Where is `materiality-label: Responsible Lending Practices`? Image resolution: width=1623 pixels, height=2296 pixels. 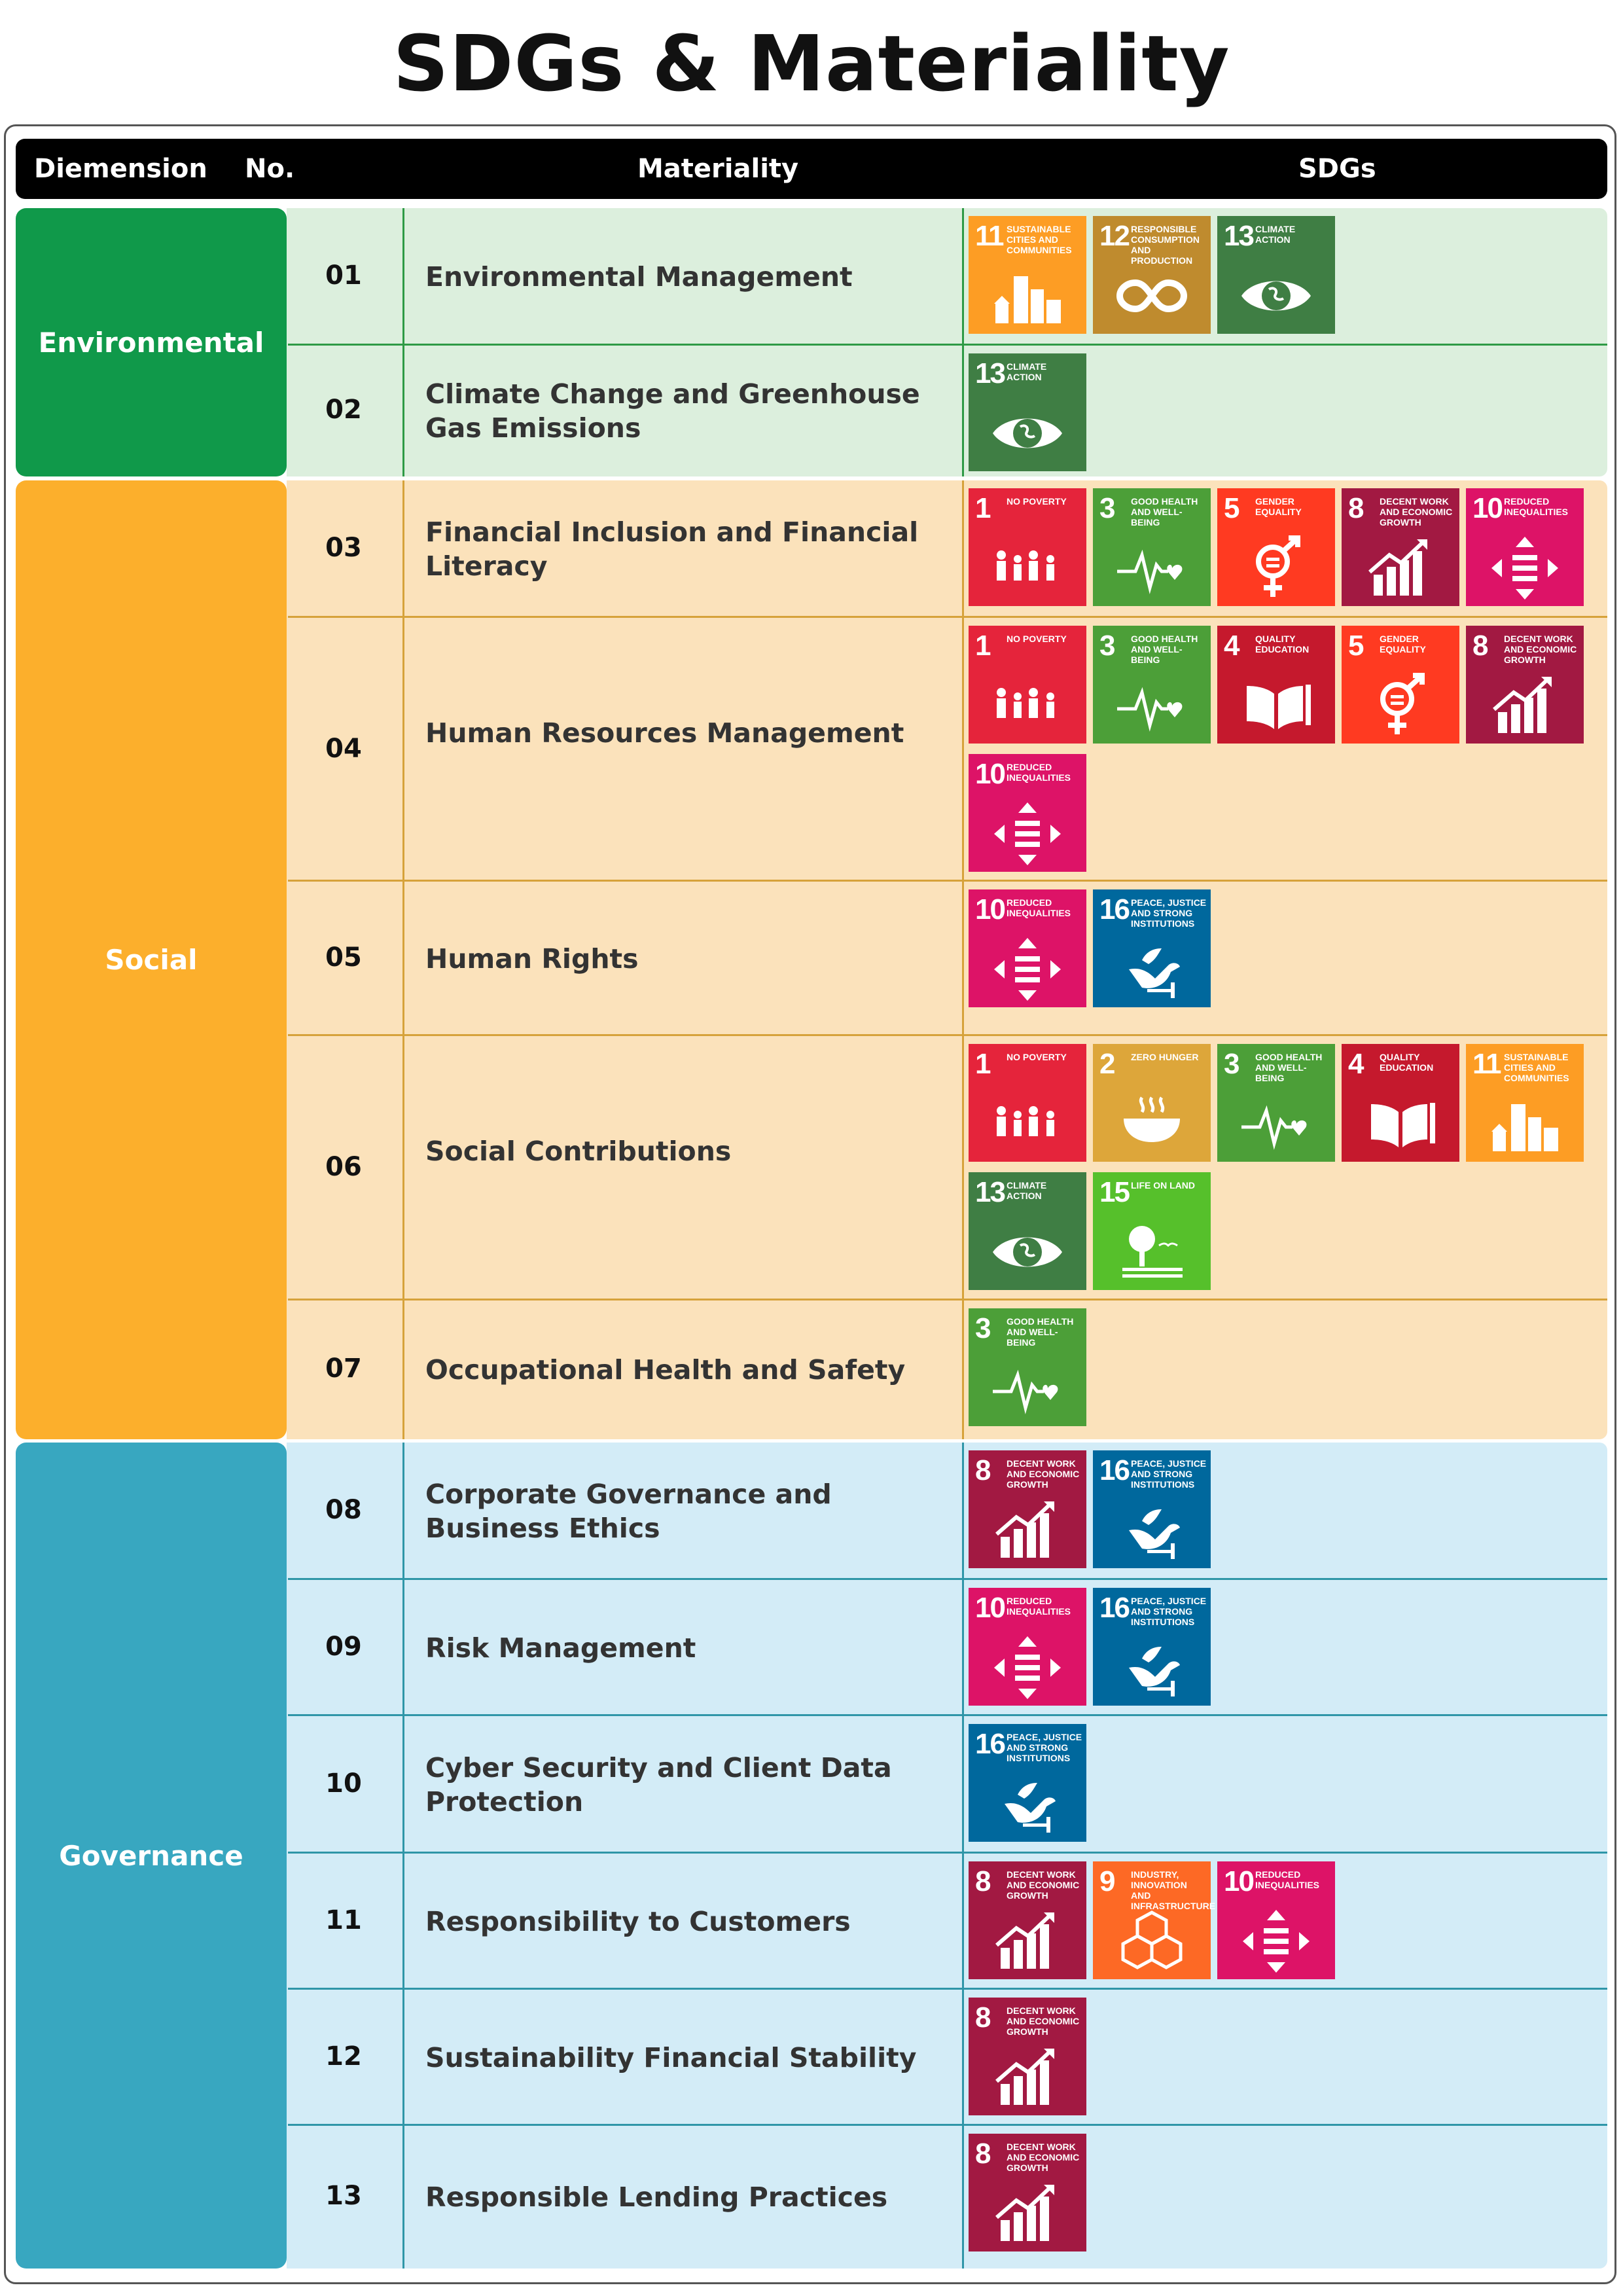 materiality-label: Responsible Lending Practices is located at coordinates (657, 2197).